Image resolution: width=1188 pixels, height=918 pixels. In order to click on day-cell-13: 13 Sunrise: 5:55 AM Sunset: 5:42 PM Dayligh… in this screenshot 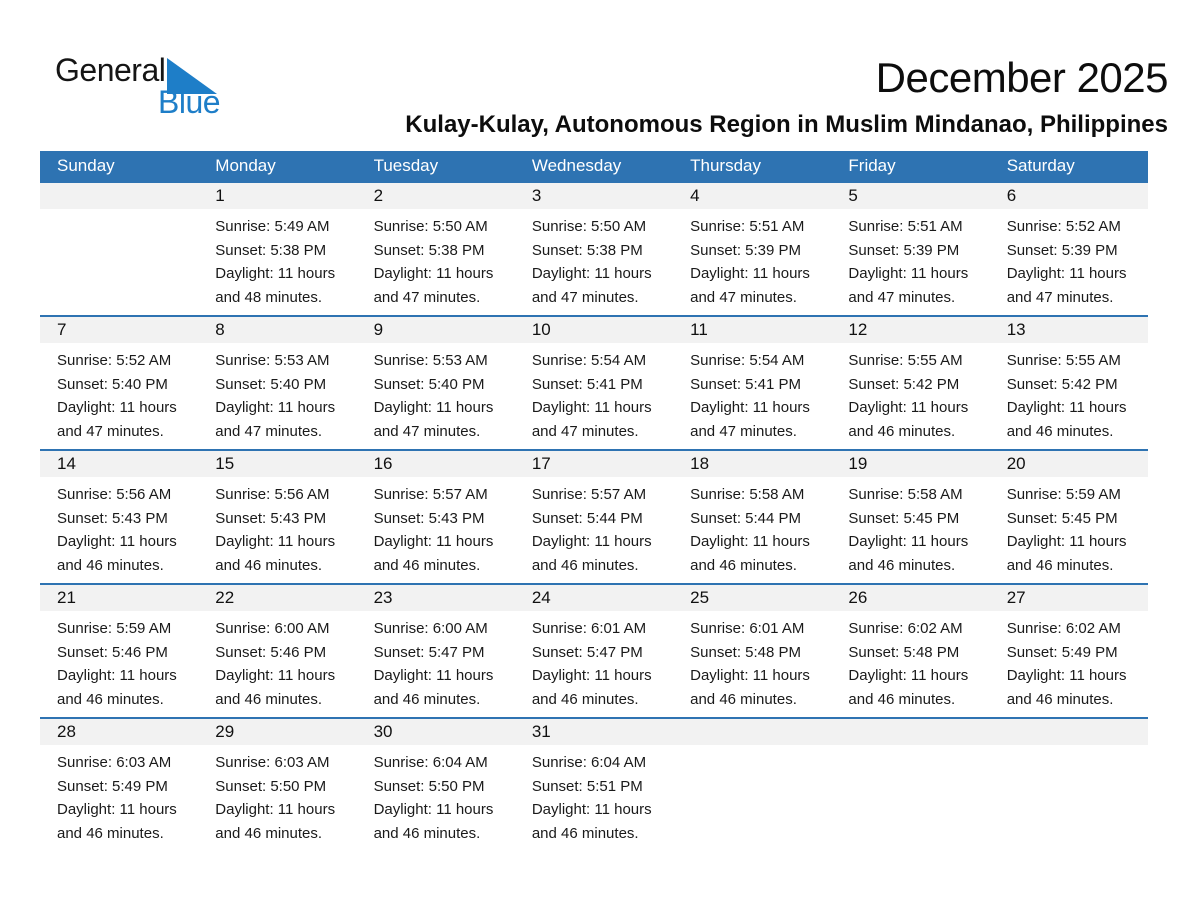, I will do `click(1068, 383)`.